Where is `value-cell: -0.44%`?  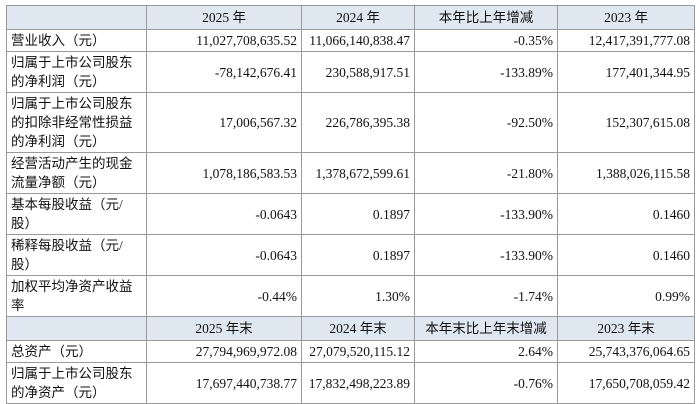
value-cell: -0.44% is located at coordinates (224, 296).